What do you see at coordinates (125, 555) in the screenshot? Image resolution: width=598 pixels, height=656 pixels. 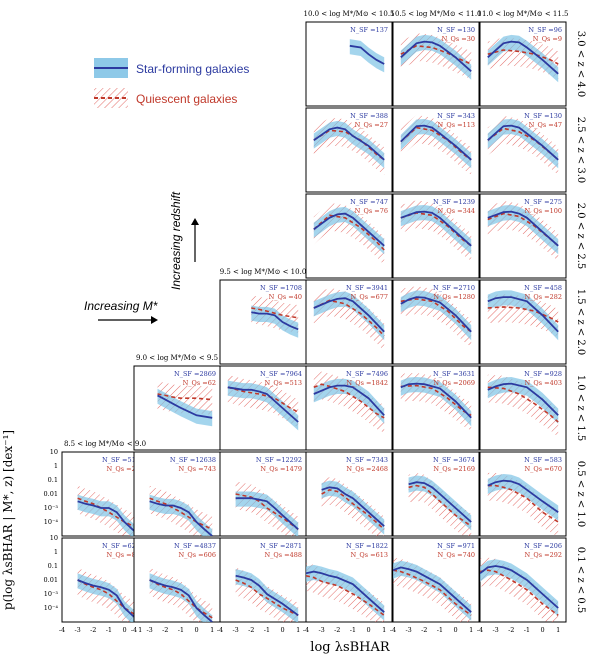 I see `n-q-label: N_Qs =855` at bounding box center [125, 555].